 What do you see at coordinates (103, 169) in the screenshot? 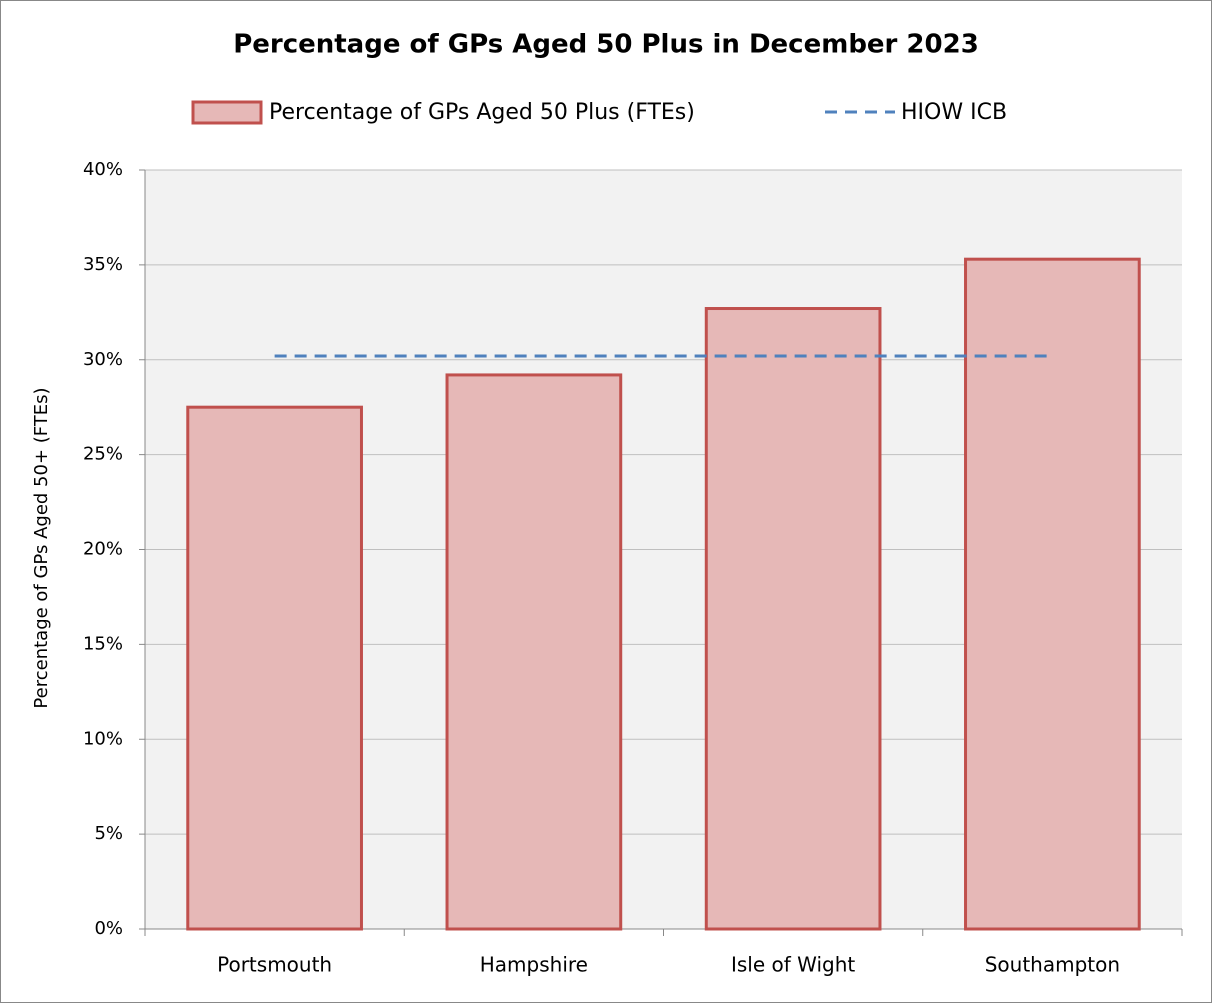
I see `y-tick-label: 40%` at bounding box center [103, 169].